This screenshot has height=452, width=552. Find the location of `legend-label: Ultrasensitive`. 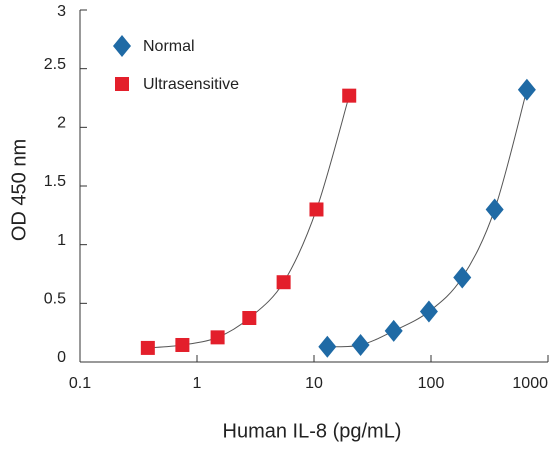

legend-label: Ultrasensitive is located at coordinates (191, 84).